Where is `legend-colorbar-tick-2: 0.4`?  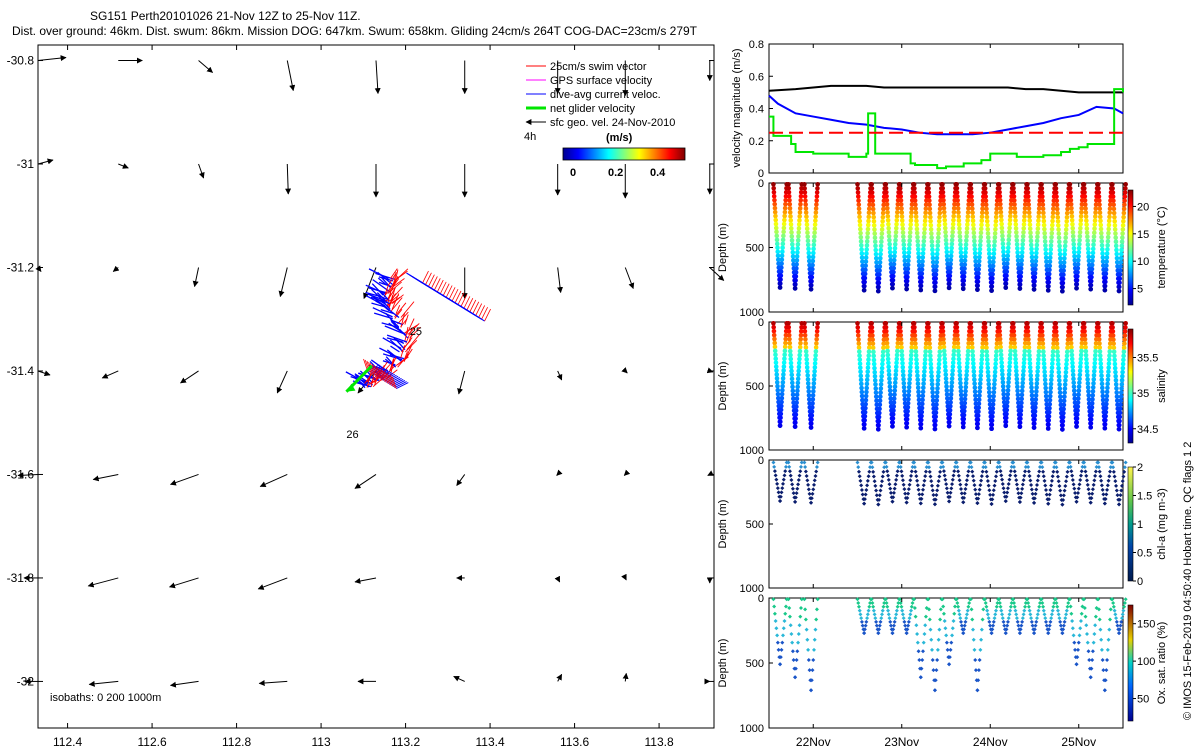
legend-colorbar-tick-2: 0.4 is located at coordinates (658, 173).